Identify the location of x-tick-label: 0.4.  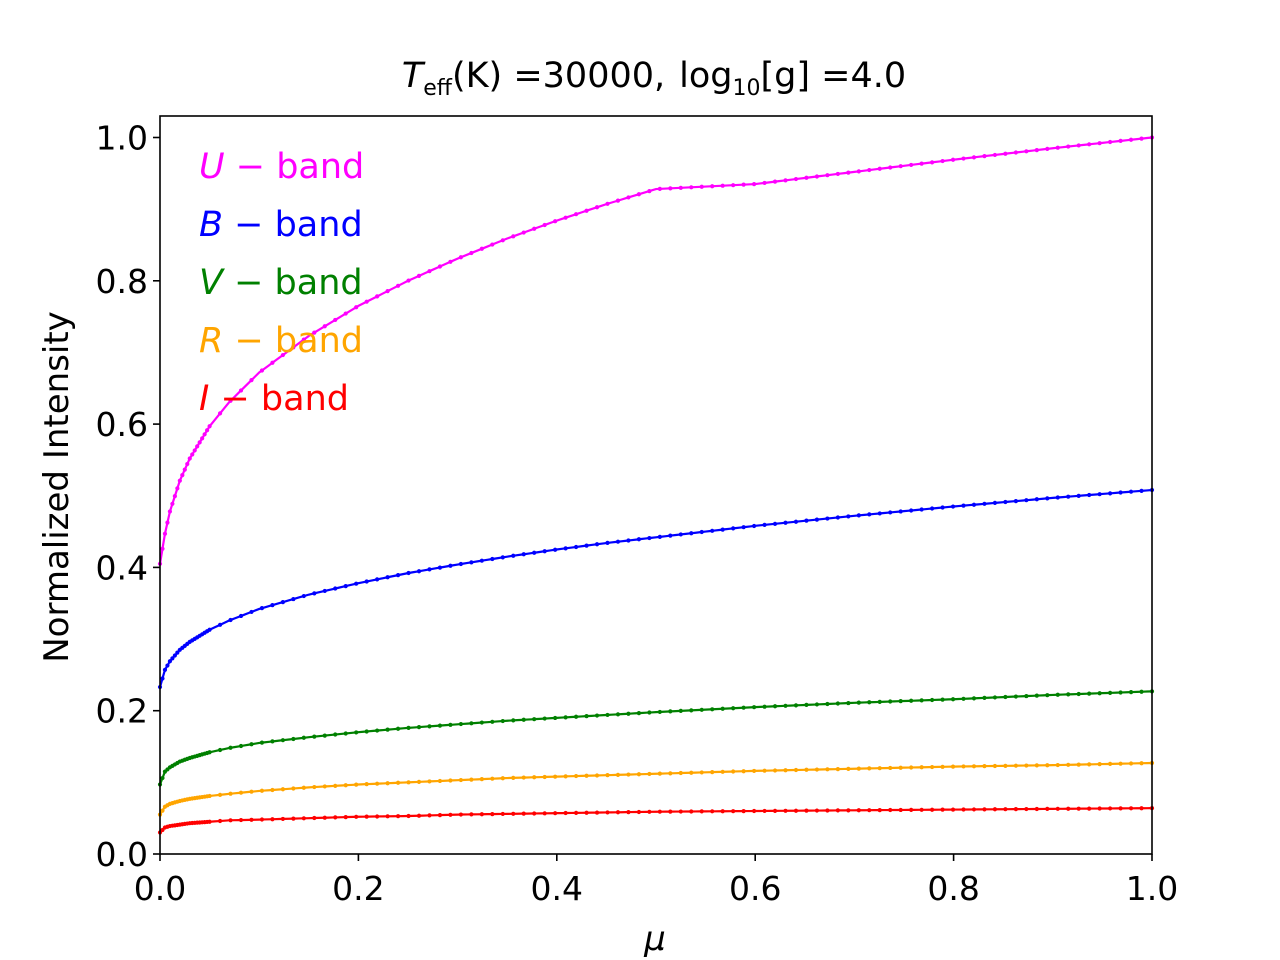
(557, 888).